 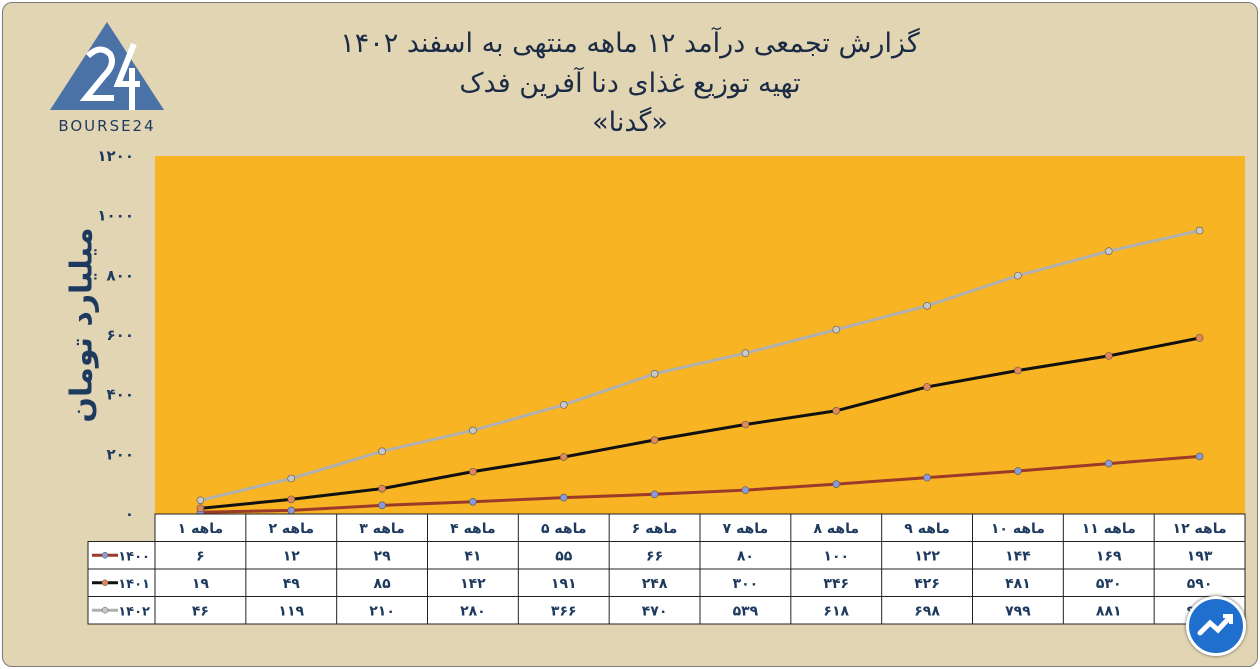 What do you see at coordinates (134, 584) in the screenshot?
I see `legend-label: ۱۴۰۱` at bounding box center [134, 584].